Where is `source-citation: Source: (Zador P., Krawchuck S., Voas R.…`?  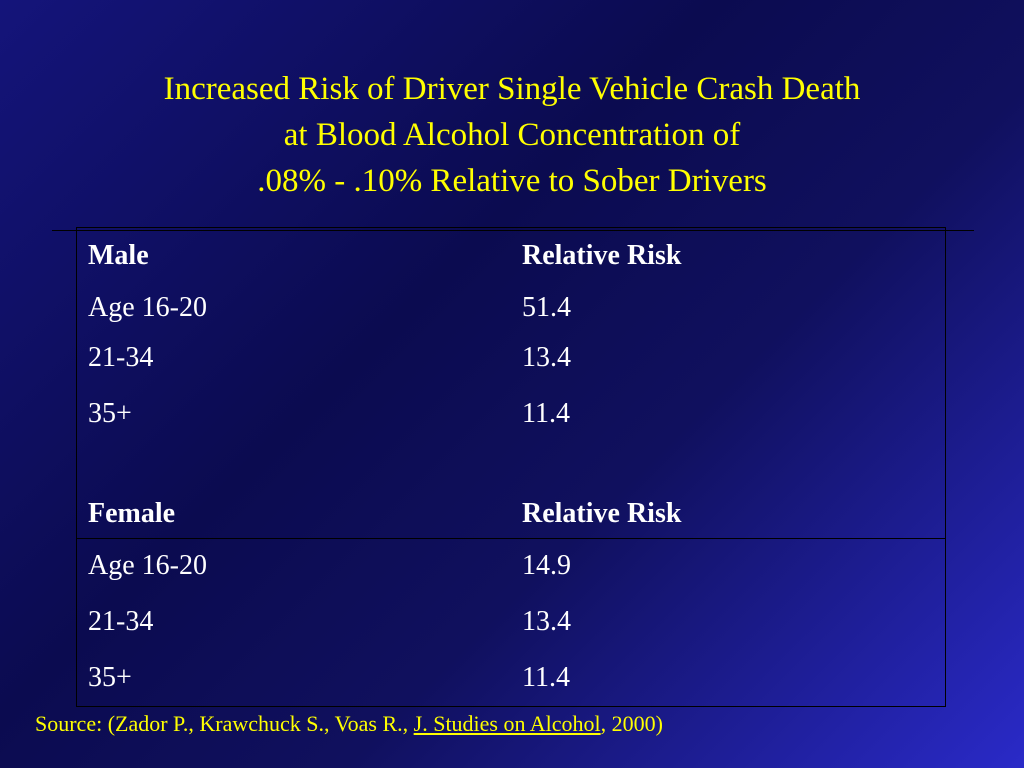
source-citation: Source: (Zador P., Krawchuck S., Voas R.… is located at coordinates (349, 724).